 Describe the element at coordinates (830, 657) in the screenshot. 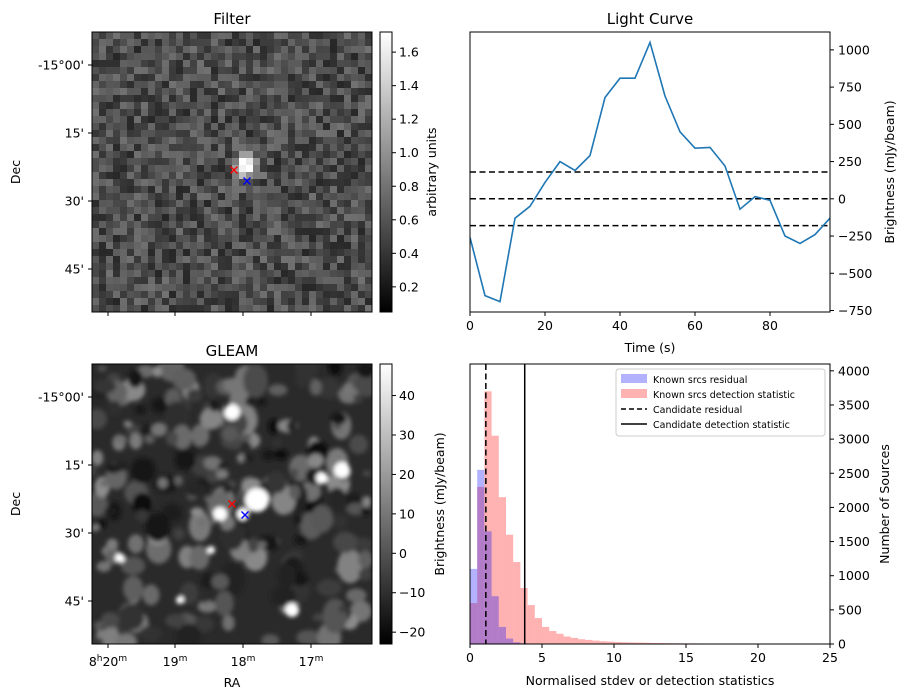

I see `histogram-xtick-label: 25` at that location.